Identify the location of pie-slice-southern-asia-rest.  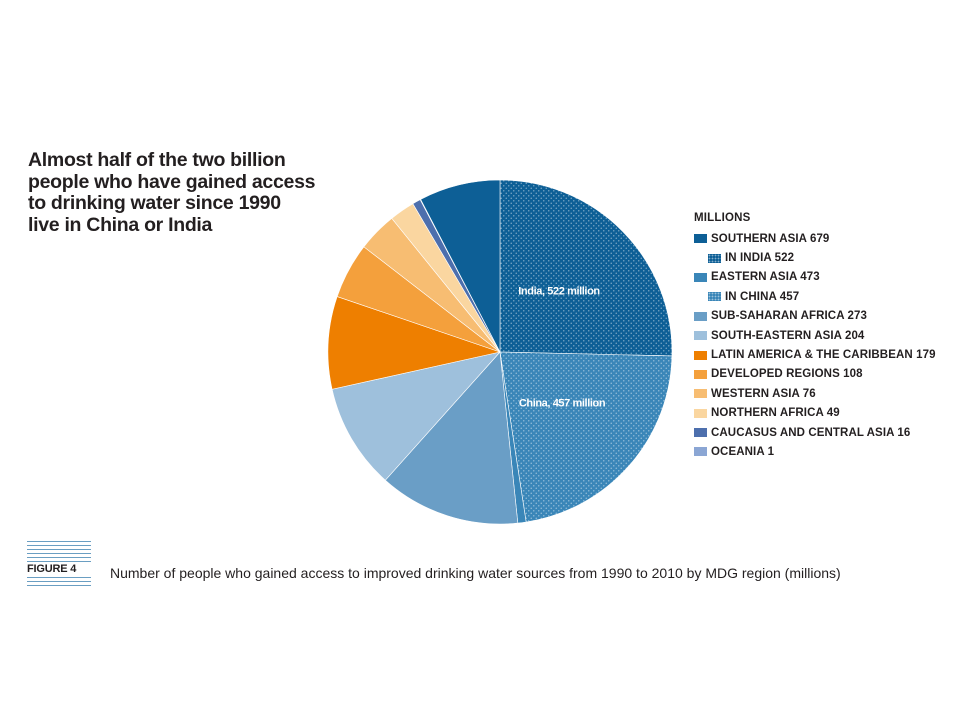
(460, 266).